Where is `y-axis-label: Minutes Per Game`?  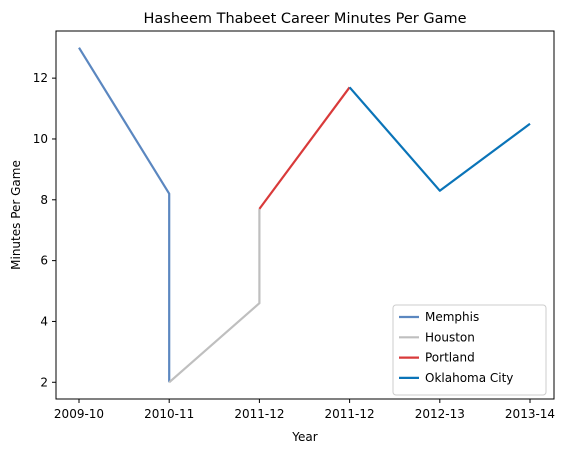 y-axis-label: Minutes Per Game is located at coordinates (16, 215).